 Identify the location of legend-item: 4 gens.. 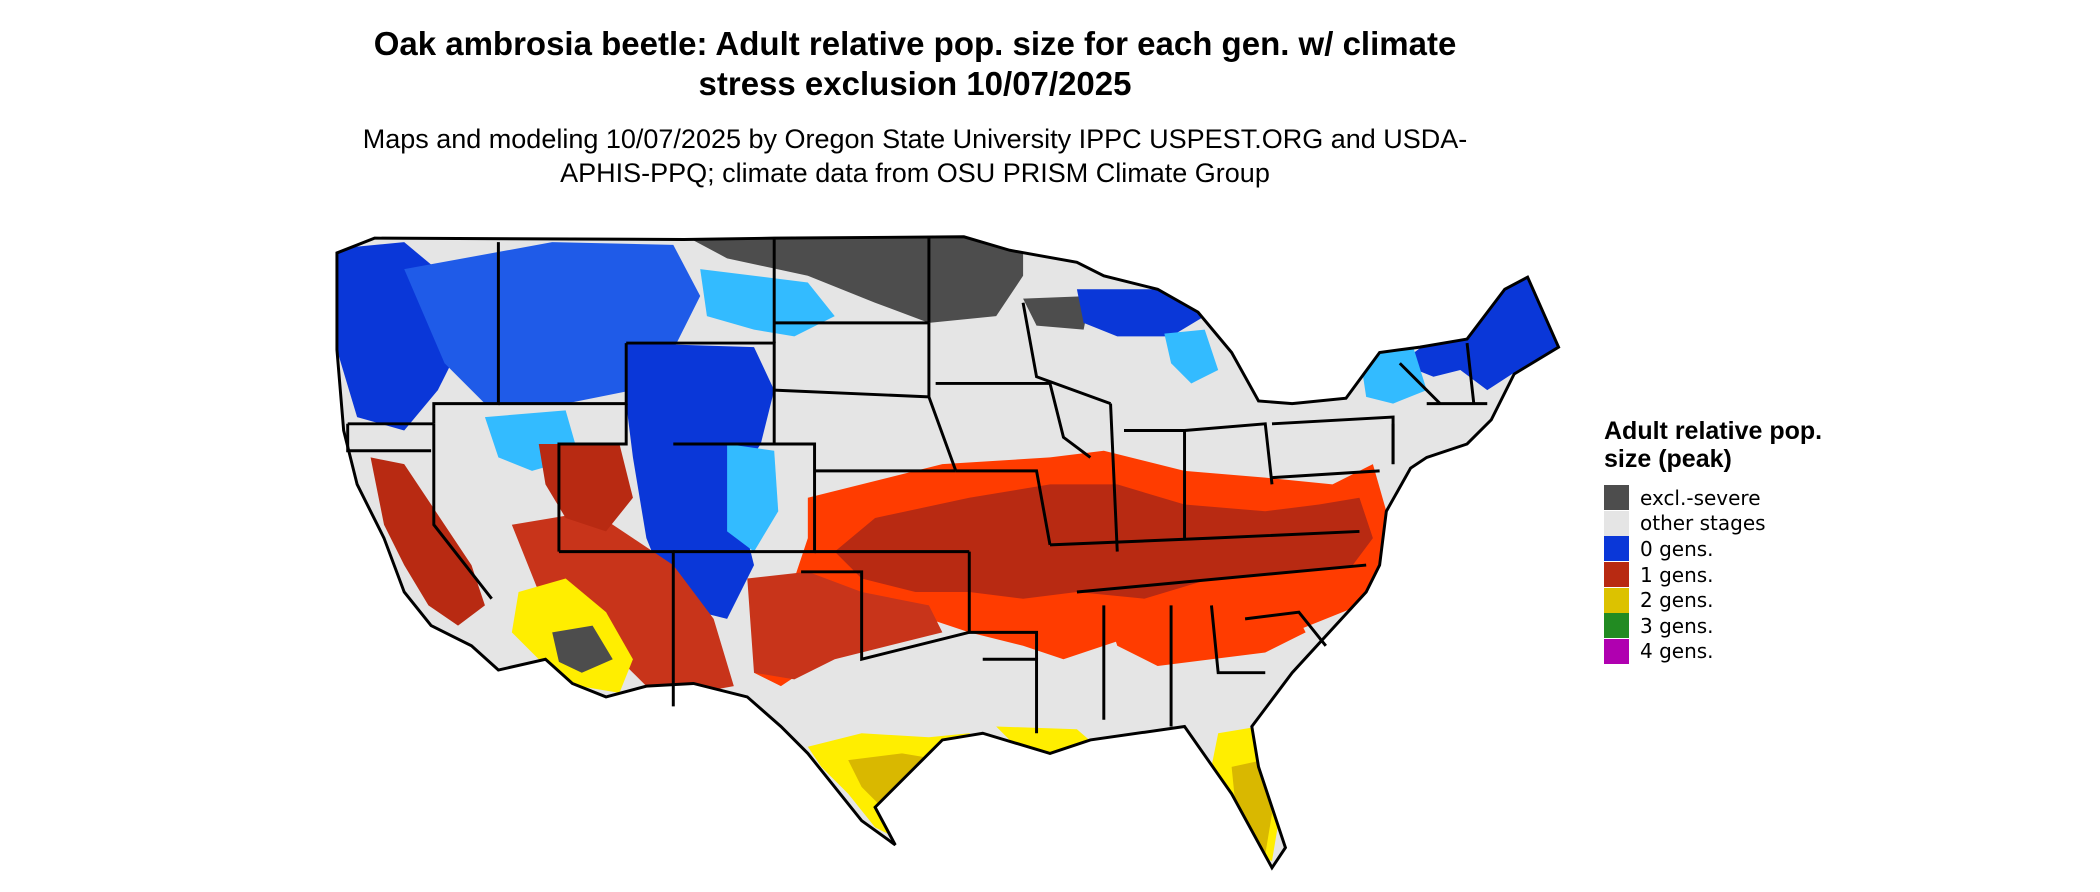
(1734, 651).